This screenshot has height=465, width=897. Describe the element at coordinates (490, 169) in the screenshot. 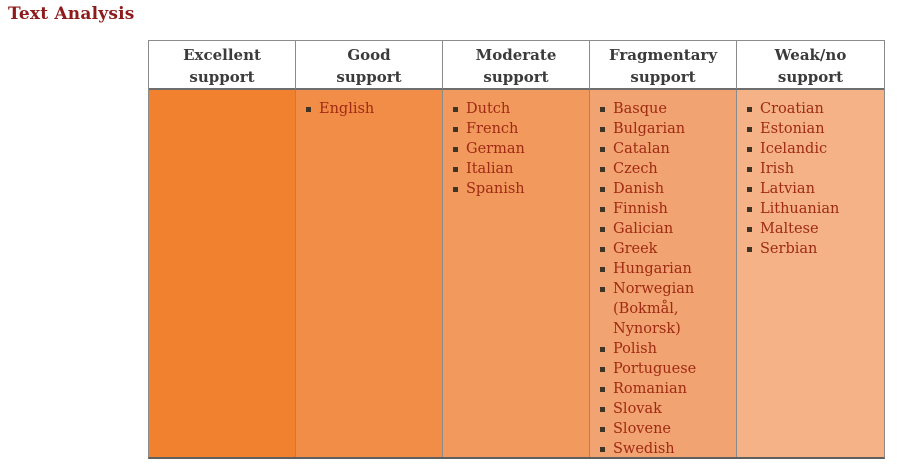

I see `language-label: Italian` at that location.